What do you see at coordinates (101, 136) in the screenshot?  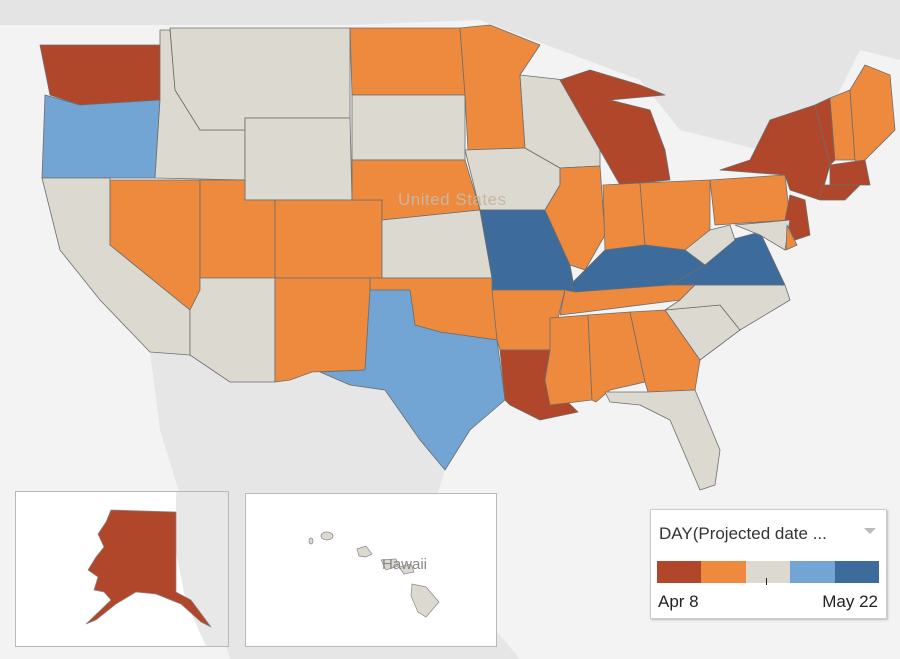 I see `state-or` at bounding box center [101, 136].